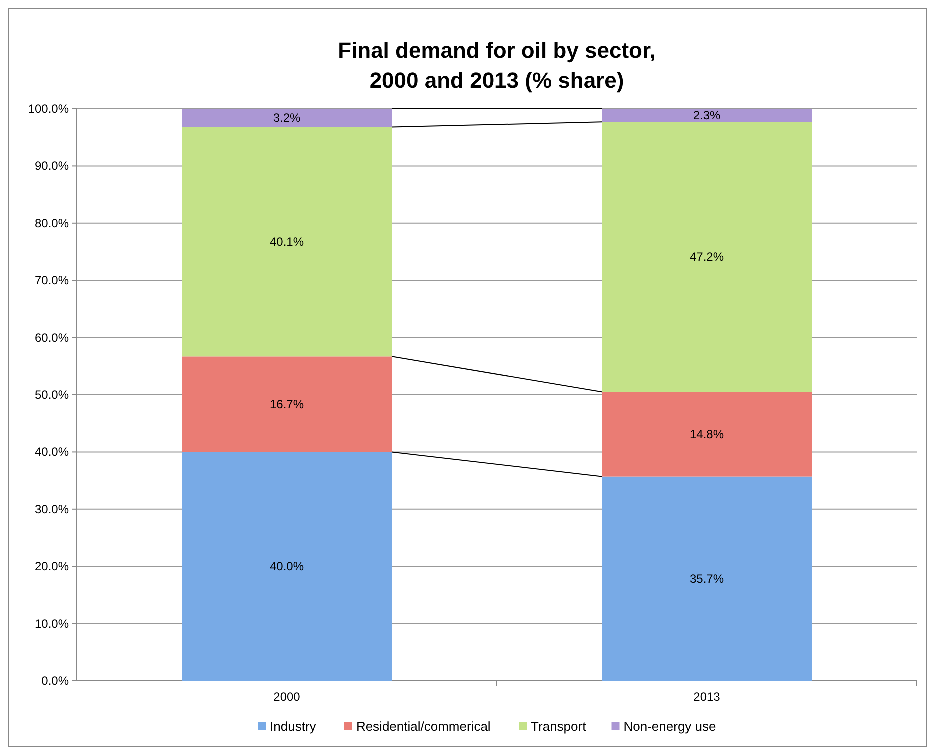 This screenshot has height=755, width=935. Describe the element at coordinates (423, 726) in the screenshot. I see `legend-label: Residential/commerical` at that location.